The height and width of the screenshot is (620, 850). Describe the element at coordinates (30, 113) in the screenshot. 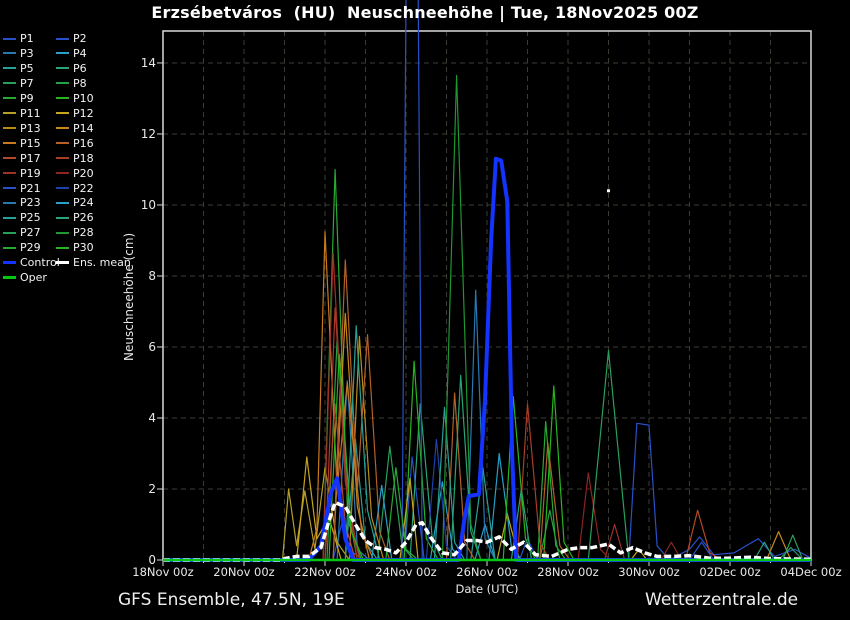

I see `legend-label: P11` at that location.